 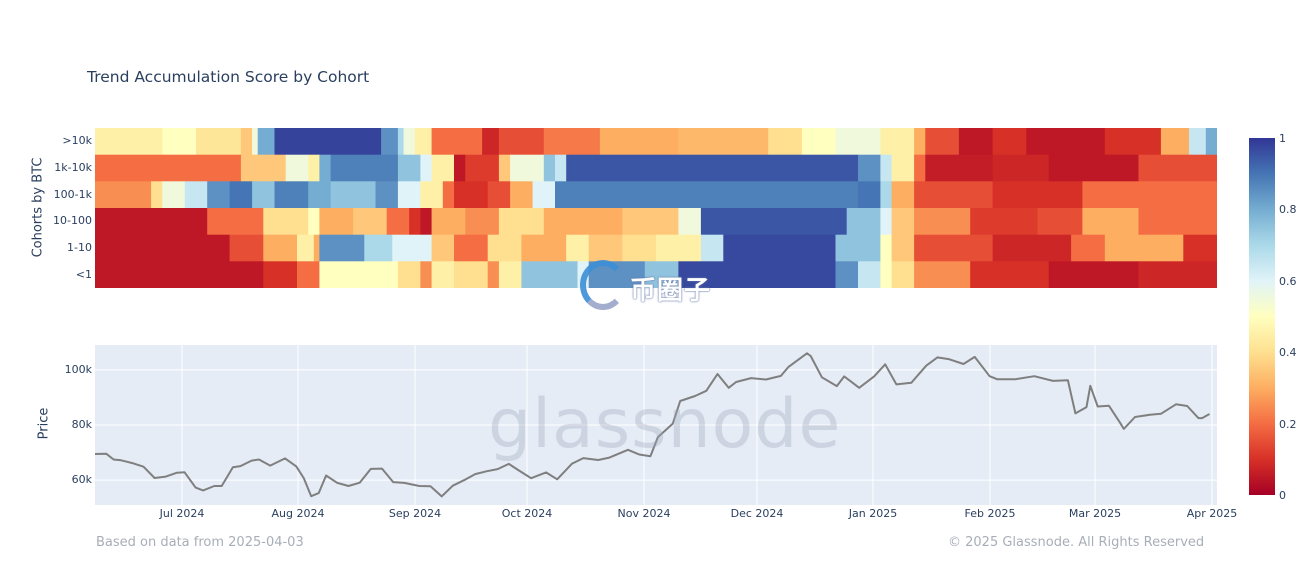 I want to click on price-x-tick: Oct 2024, so click(x=527, y=513).